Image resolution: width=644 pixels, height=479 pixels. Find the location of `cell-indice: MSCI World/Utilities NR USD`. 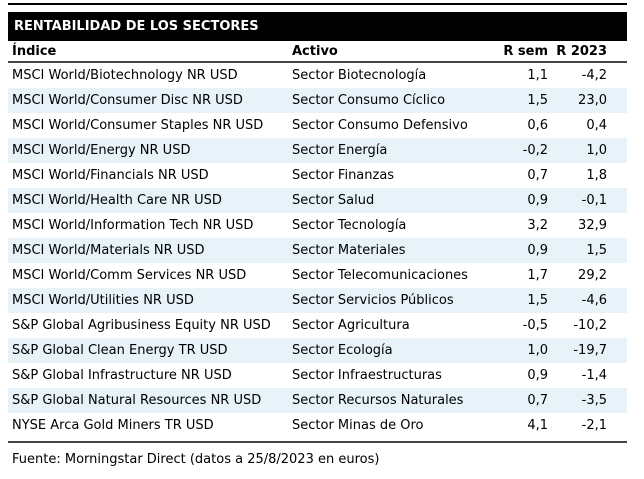

cell-indice: MSCI World/Utilities NR USD is located at coordinates (150, 300).